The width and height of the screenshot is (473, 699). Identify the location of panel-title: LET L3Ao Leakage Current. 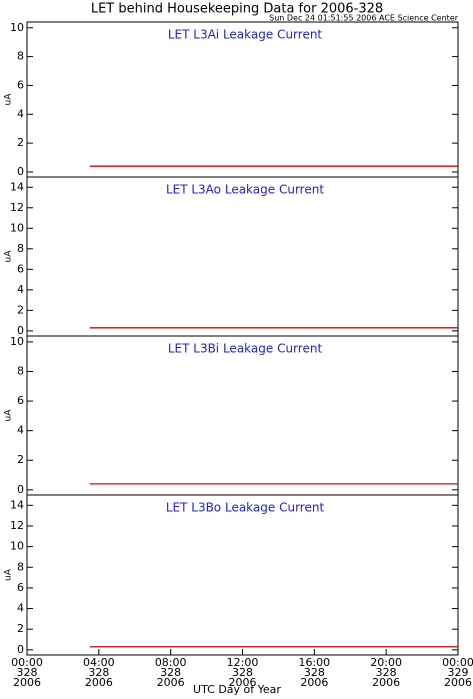
(245, 190).